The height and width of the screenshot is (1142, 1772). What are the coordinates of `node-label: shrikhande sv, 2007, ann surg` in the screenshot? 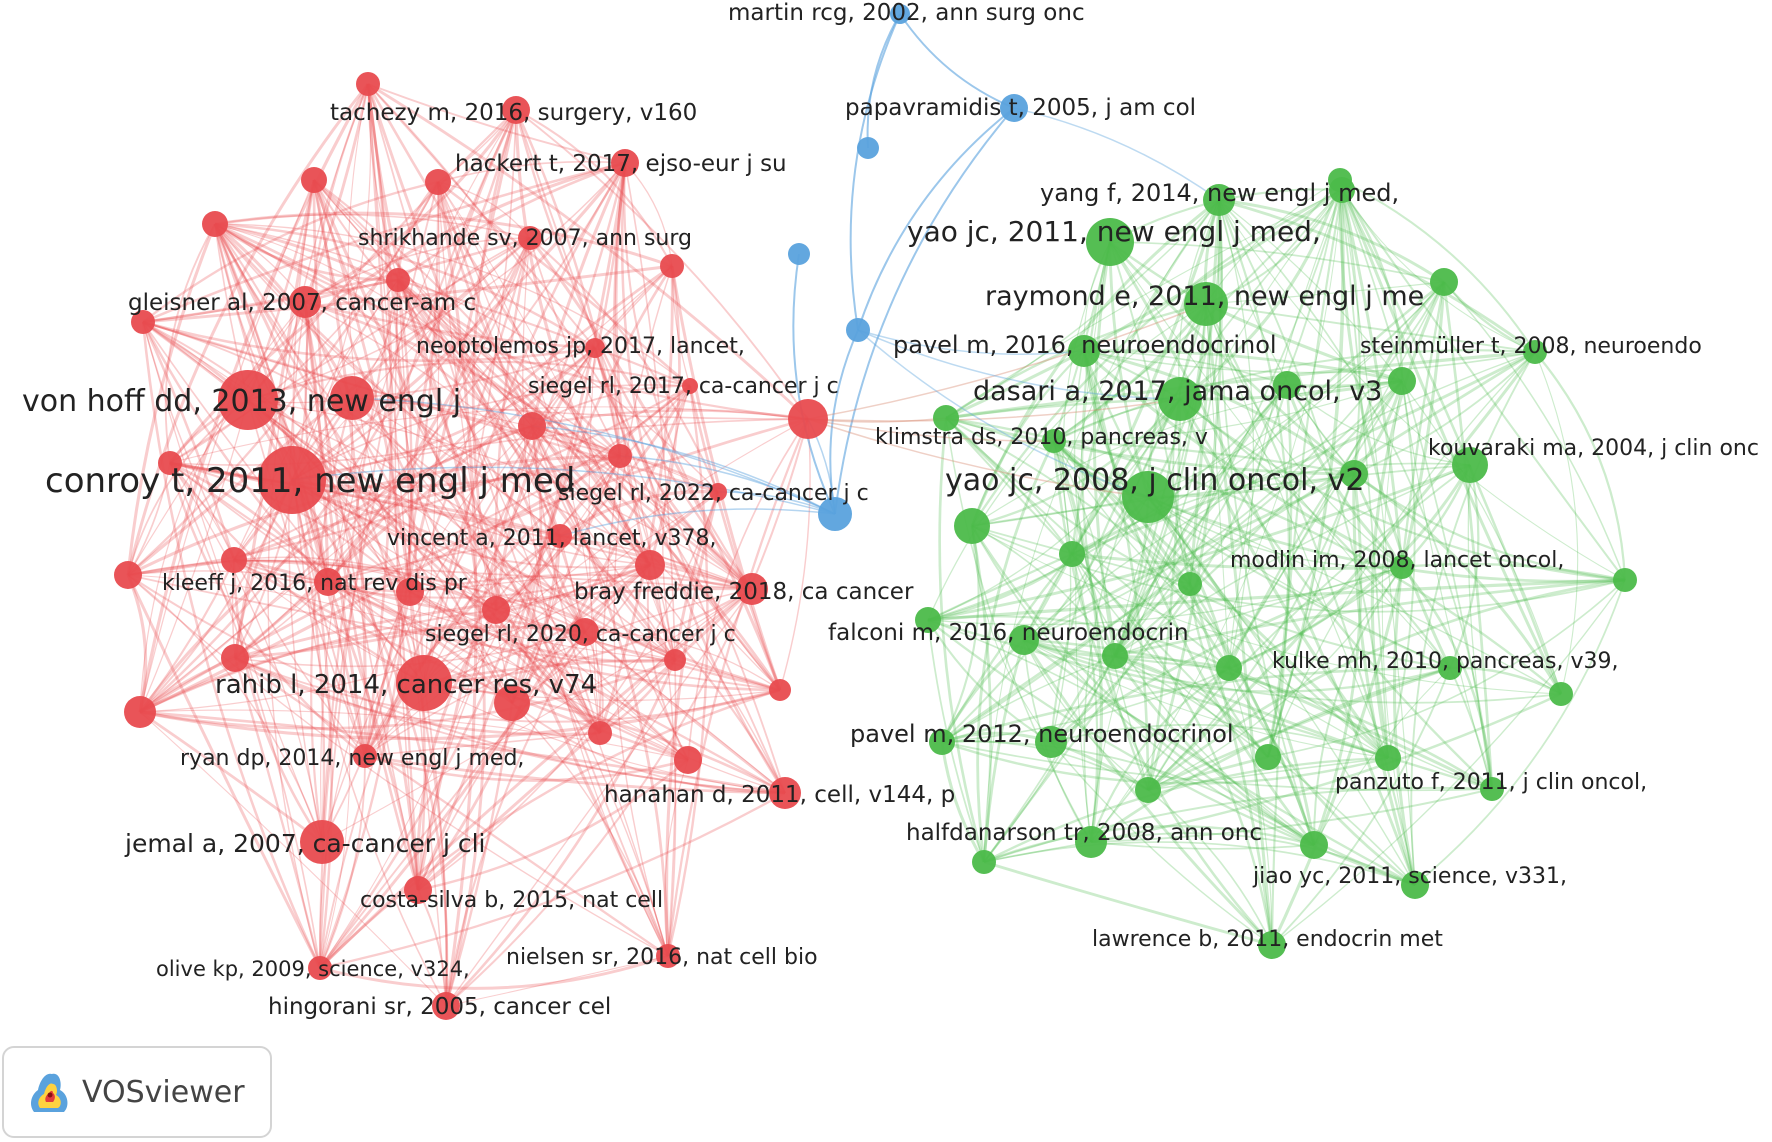 It's located at (525, 238).